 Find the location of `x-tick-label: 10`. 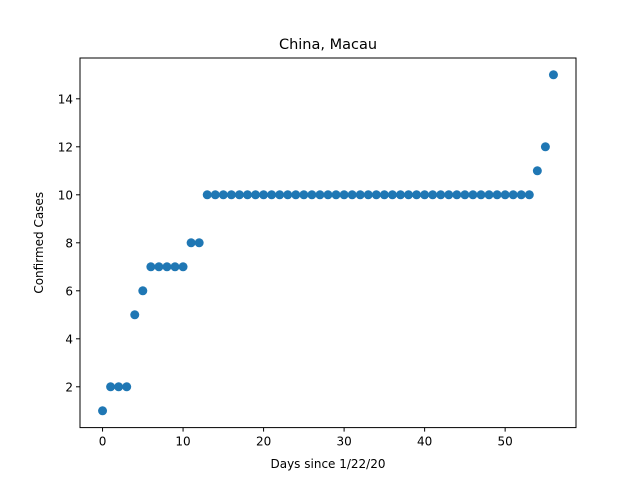

x-tick-label: 10 is located at coordinates (182, 442).